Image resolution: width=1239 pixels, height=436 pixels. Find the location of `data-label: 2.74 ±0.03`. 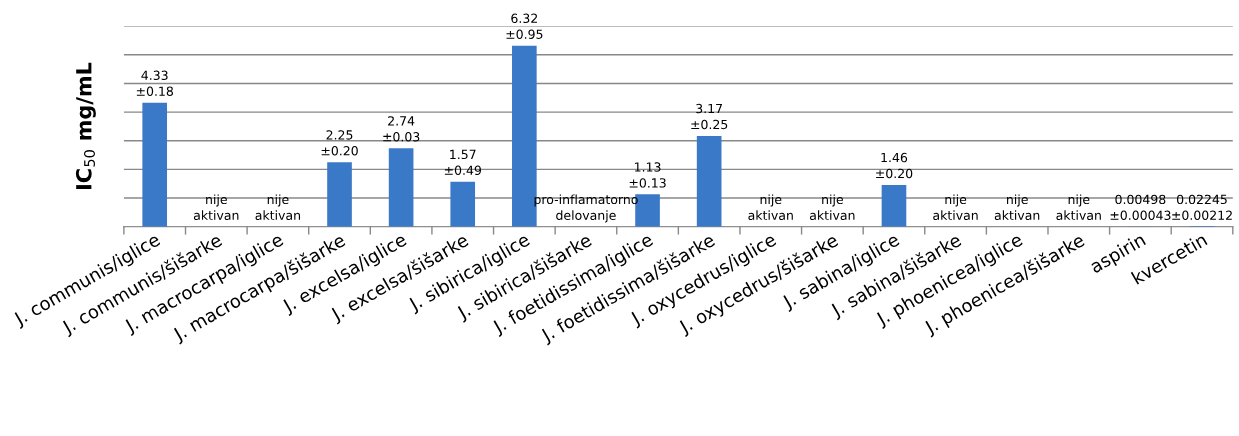

data-label: 2.74 ±0.03 is located at coordinates (401, 129).